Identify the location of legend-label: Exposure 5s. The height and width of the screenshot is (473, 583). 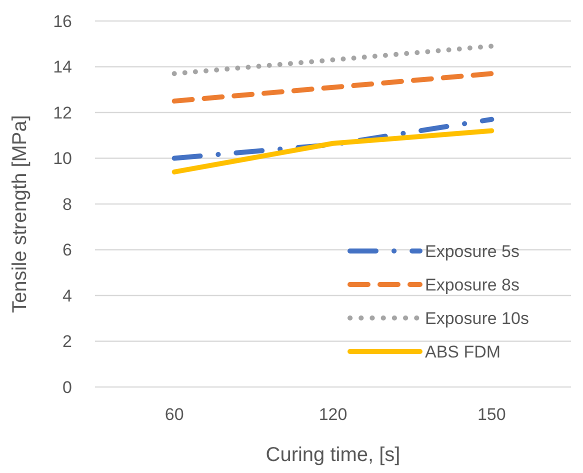
(472, 251).